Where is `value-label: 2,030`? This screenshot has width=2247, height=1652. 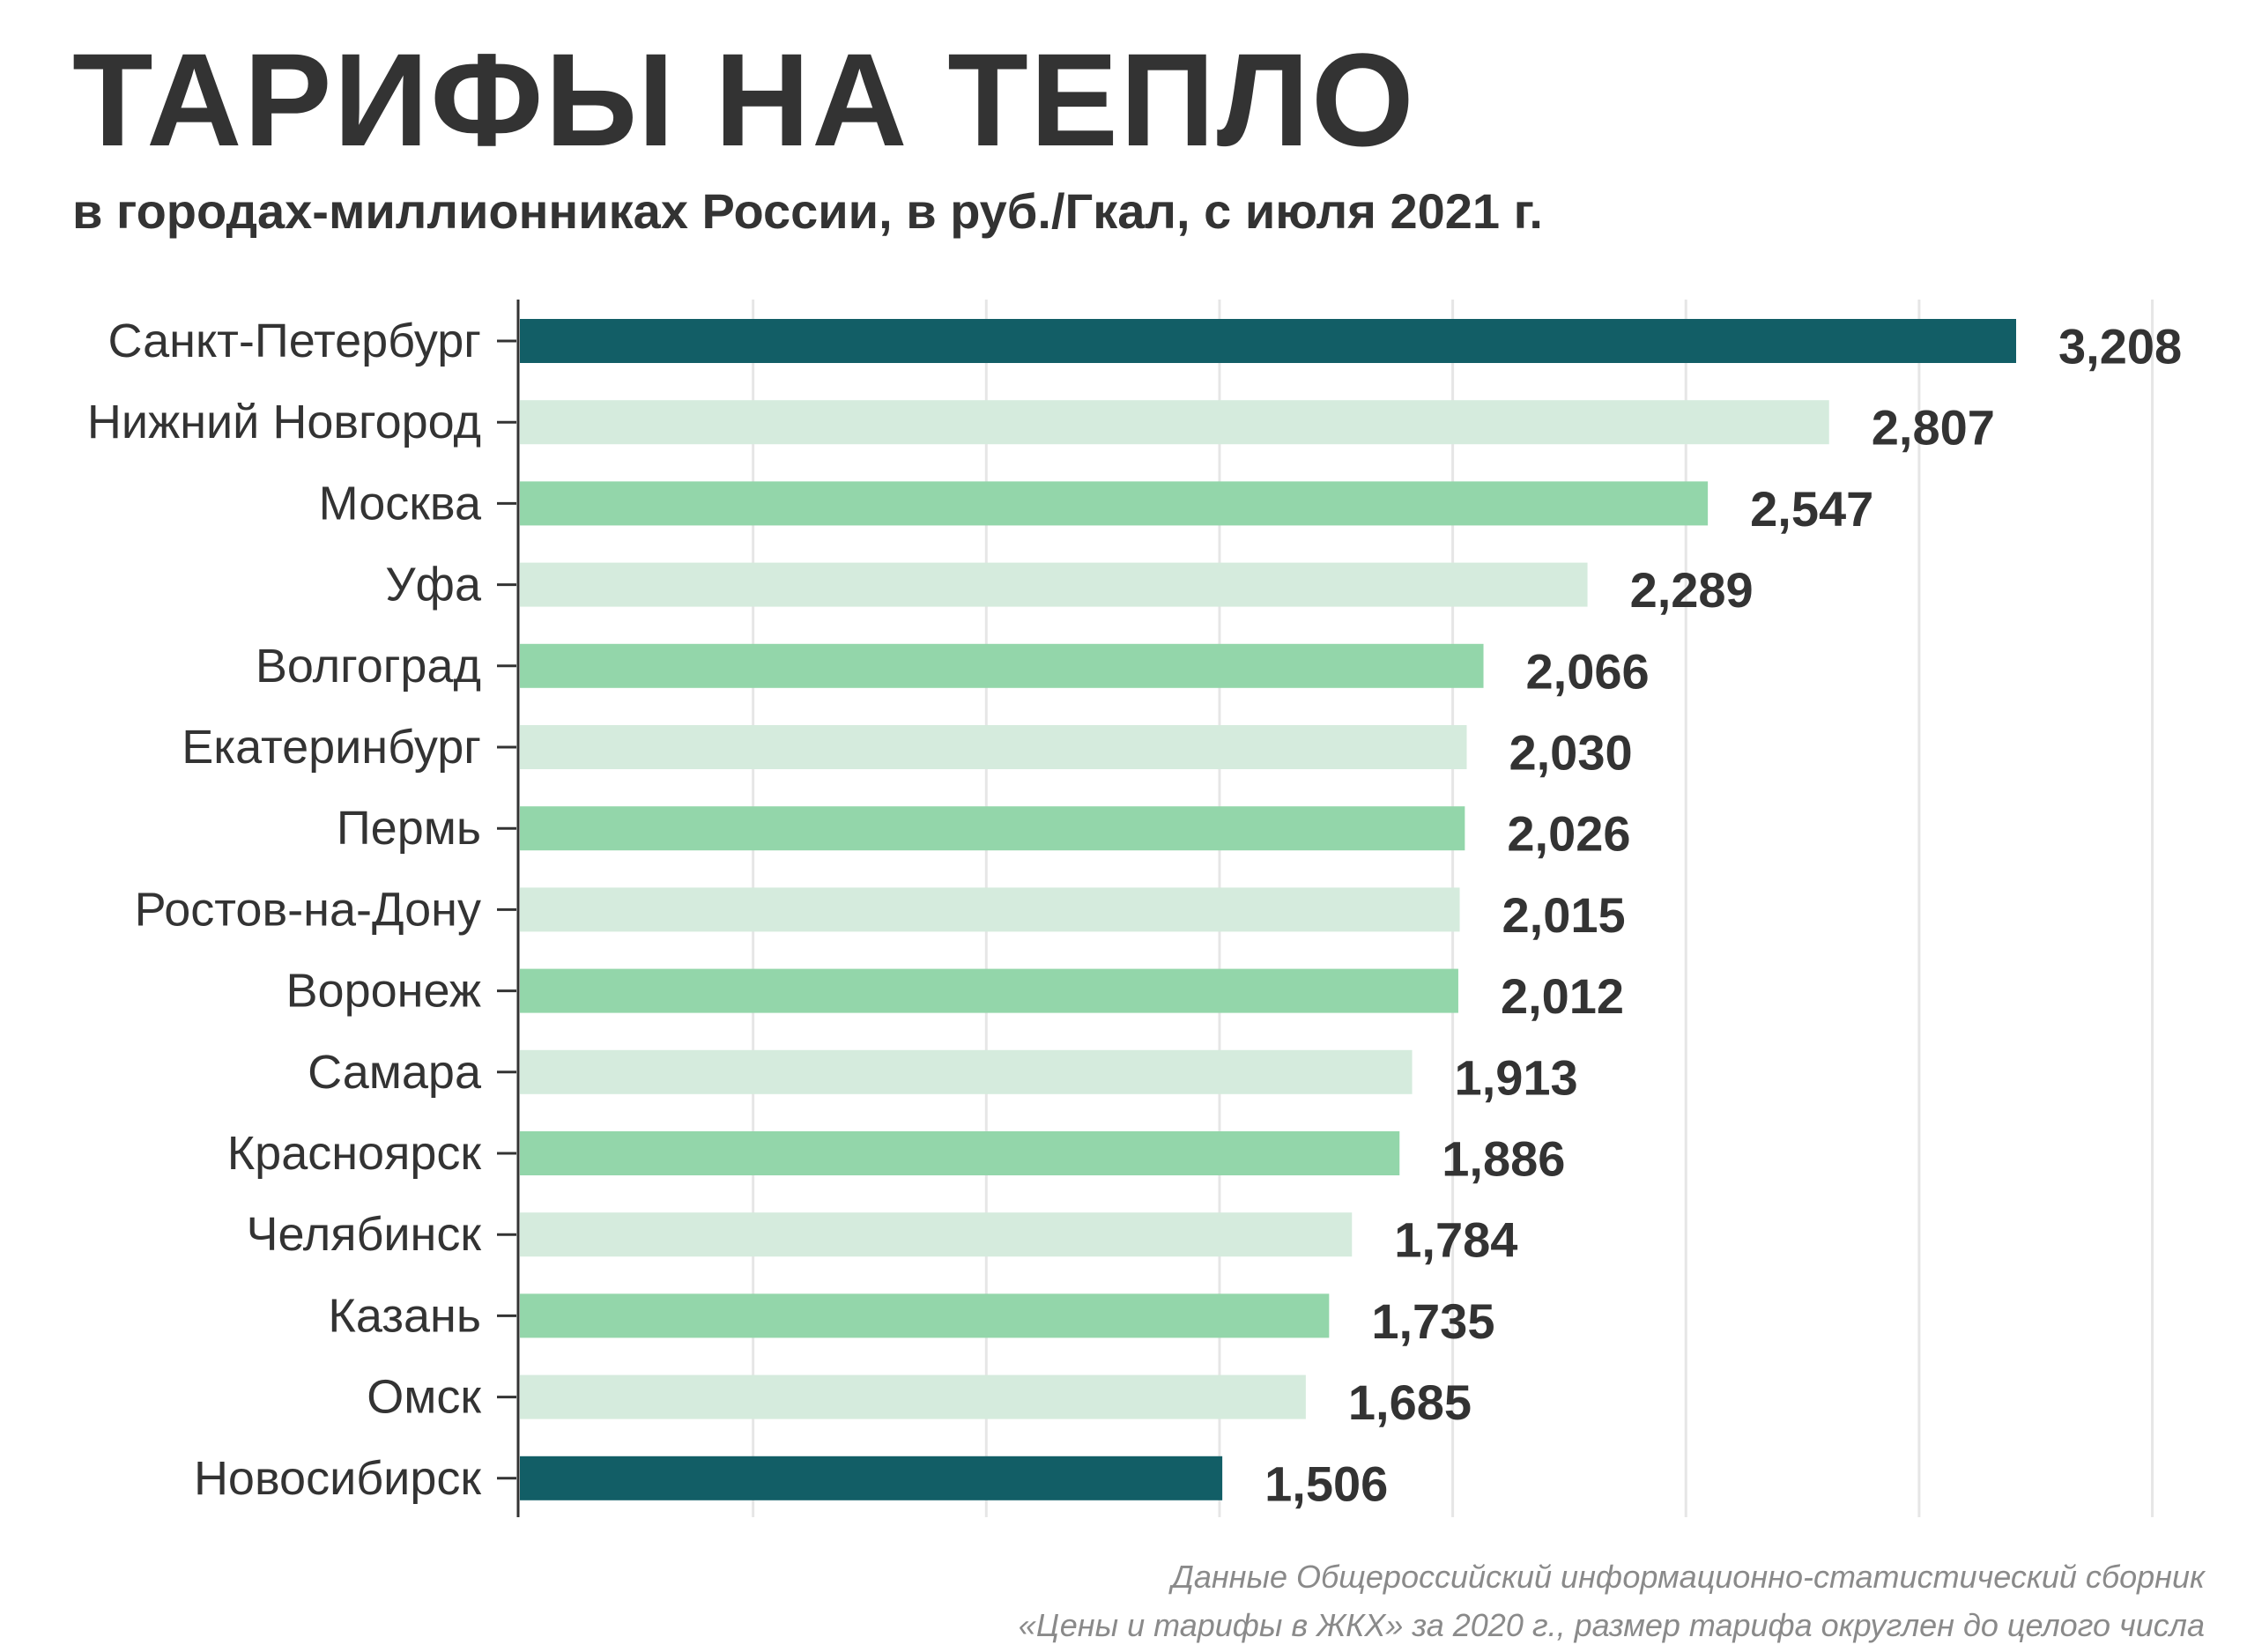
value-label: 2,030 is located at coordinates (1571, 753).